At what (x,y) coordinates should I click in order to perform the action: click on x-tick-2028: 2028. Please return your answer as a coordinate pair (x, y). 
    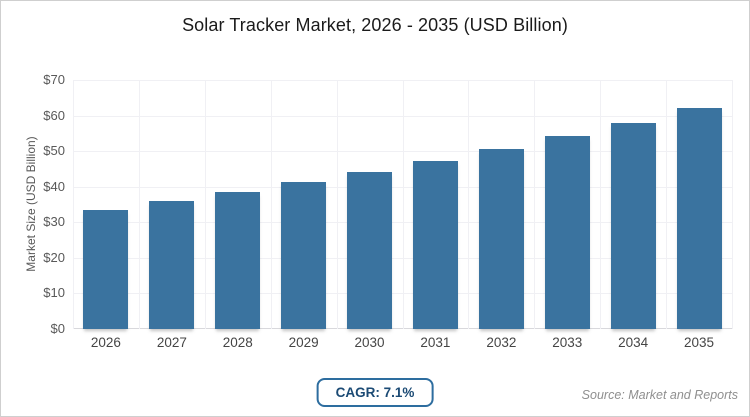
    Looking at the image, I should click on (237, 342).